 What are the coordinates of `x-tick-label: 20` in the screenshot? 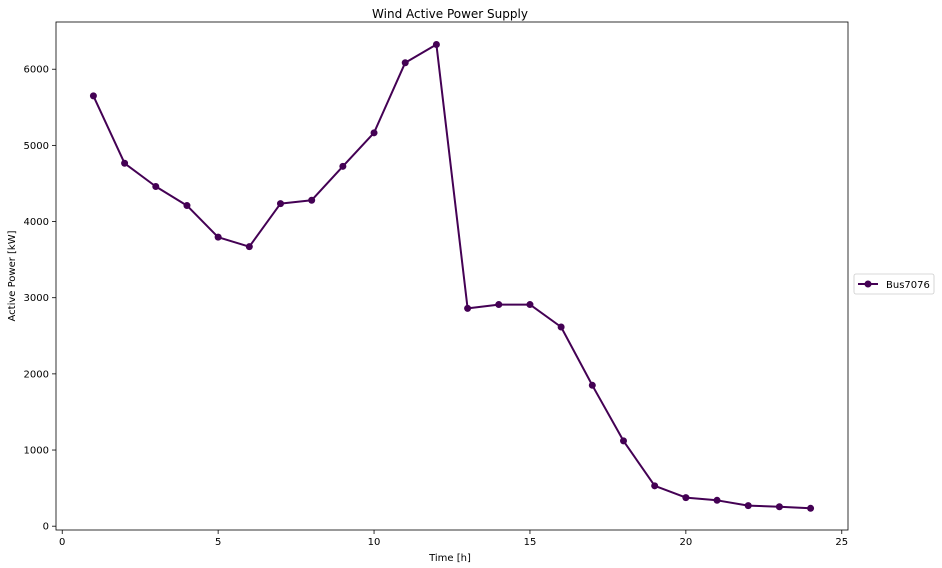 It's located at (685, 542).